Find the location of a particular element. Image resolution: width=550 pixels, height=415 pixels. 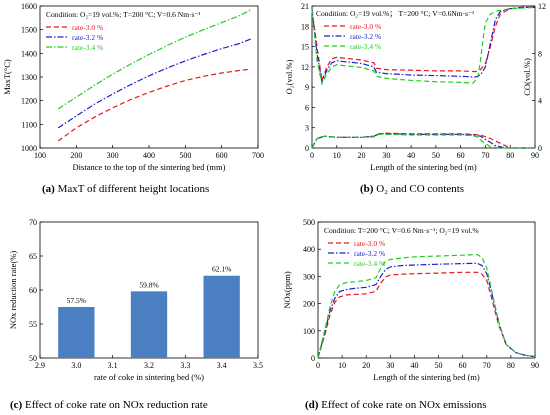

panel-caption: (b) O₂ and CO contents is located at coordinates (412, 189).